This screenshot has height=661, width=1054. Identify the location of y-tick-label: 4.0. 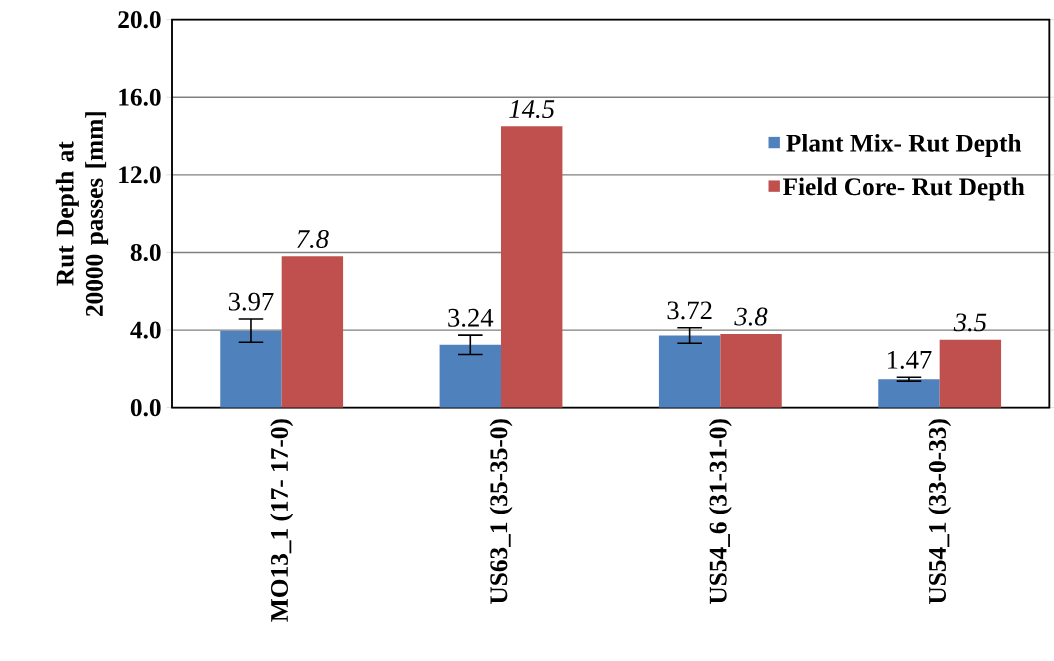
(145, 330).